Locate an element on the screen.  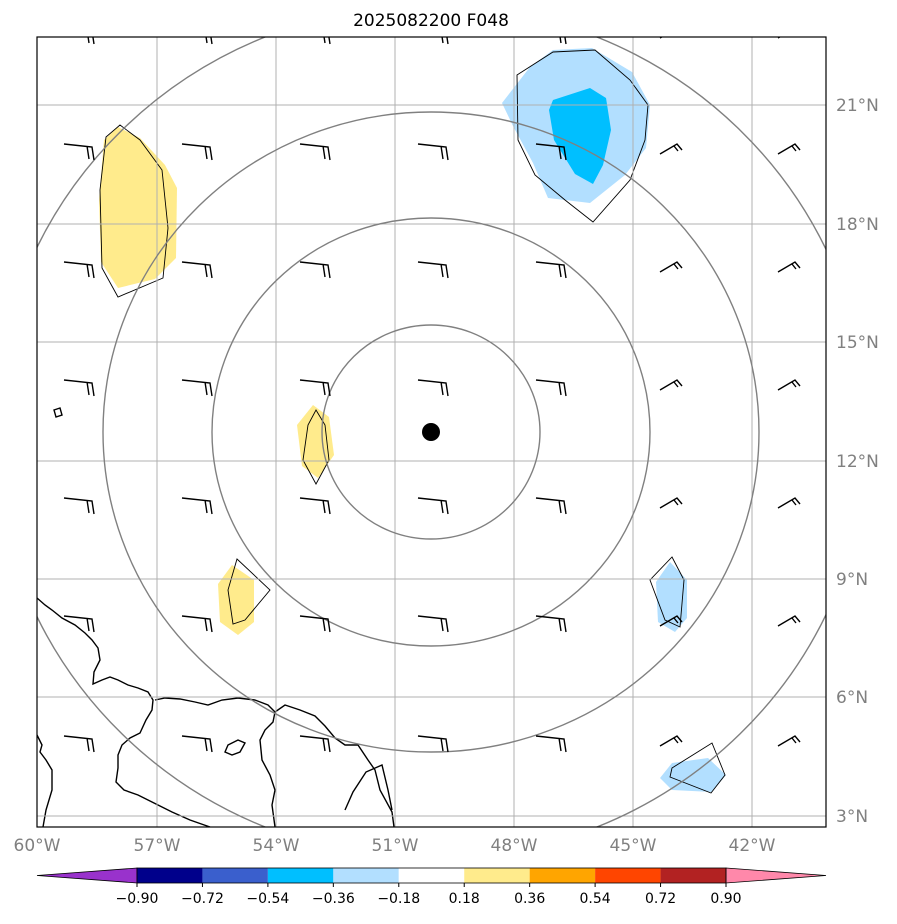
lat-label: 21°N is located at coordinates (857, 106).